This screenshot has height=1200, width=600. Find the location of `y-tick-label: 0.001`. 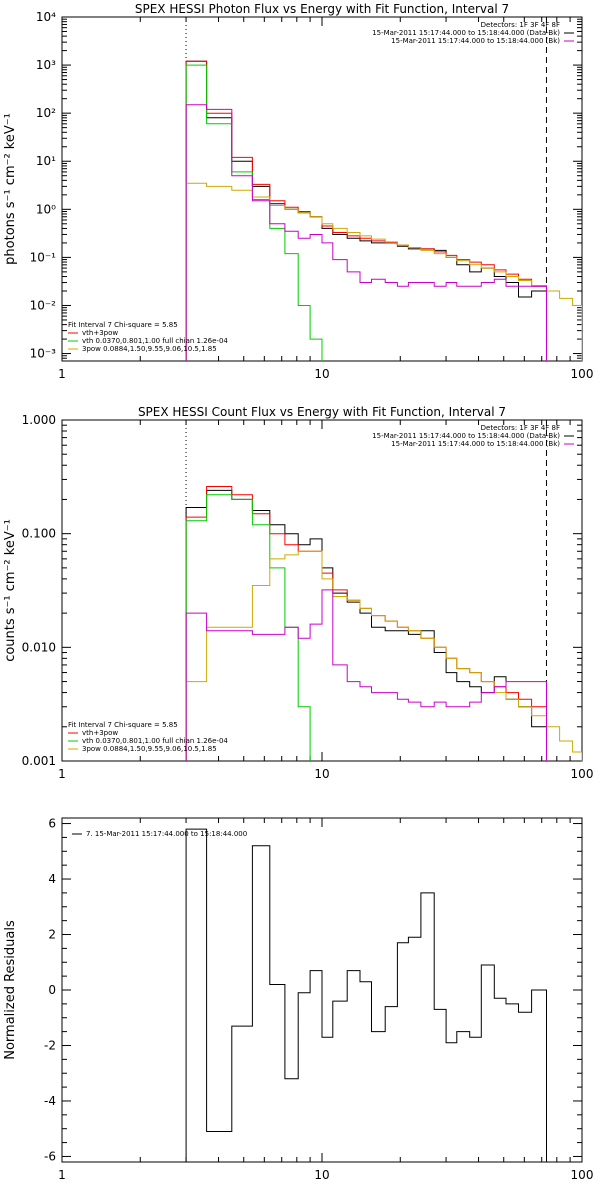

y-tick-label: 0.001 is located at coordinates (39, 761).